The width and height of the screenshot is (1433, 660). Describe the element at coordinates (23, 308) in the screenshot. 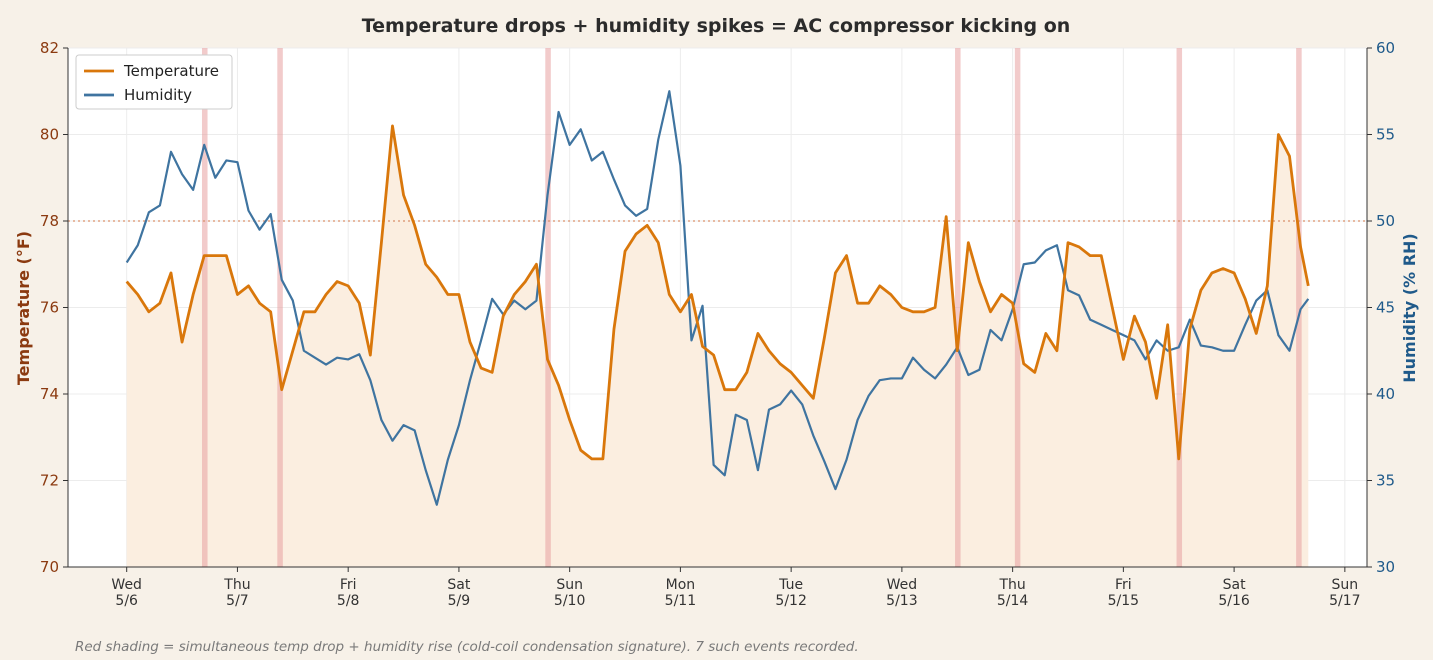

I see `y-axis-label: Temperature (°F)` at that location.